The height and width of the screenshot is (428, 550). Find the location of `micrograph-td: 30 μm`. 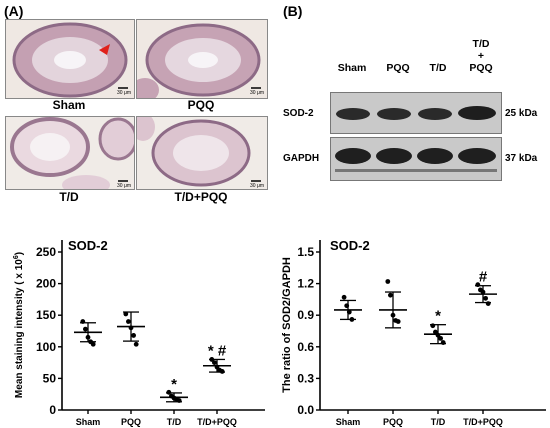

micrograph-td: 30 μm is located at coordinates (70, 153).